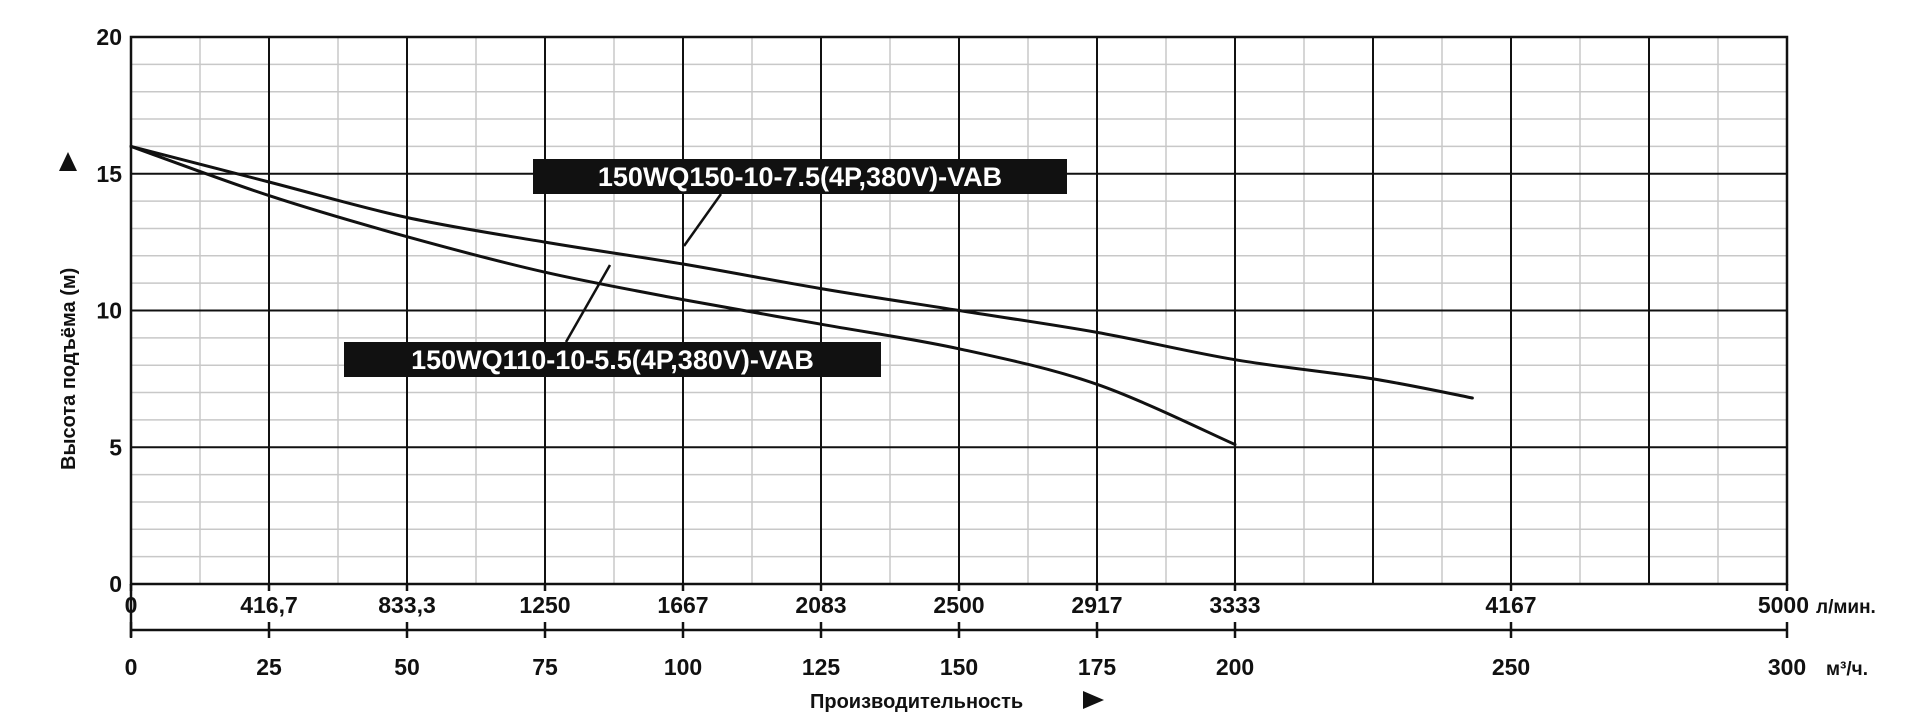 This screenshot has width=1906, height=712. I want to click on x-tick-label-lmin: 1250, so click(544, 605).